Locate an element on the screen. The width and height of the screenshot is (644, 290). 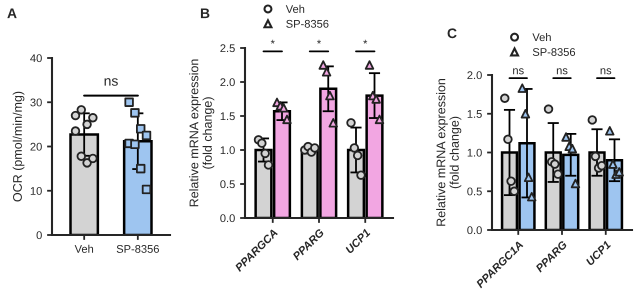
y-tick-label: 30 is located at coordinates (36, 102).